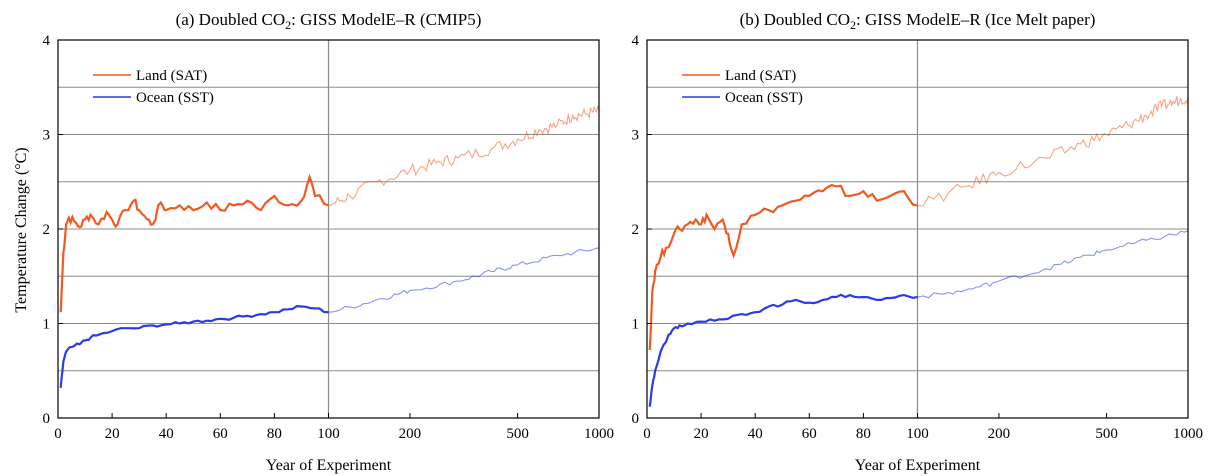  What do you see at coordinates (329, 21) in the screenshot?
I see `panel-title: (a) Doubled CO2: GISS ModelE–R (CMIP5)` at bounding box center [329, 21].